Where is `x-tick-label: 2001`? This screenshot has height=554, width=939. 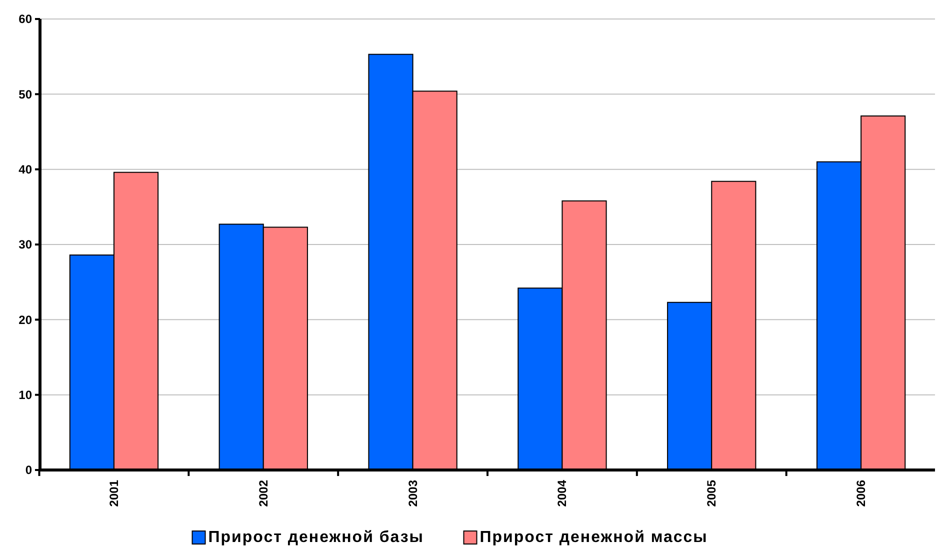 x-tick-label: 2001 is located at coordinates (113, 493).